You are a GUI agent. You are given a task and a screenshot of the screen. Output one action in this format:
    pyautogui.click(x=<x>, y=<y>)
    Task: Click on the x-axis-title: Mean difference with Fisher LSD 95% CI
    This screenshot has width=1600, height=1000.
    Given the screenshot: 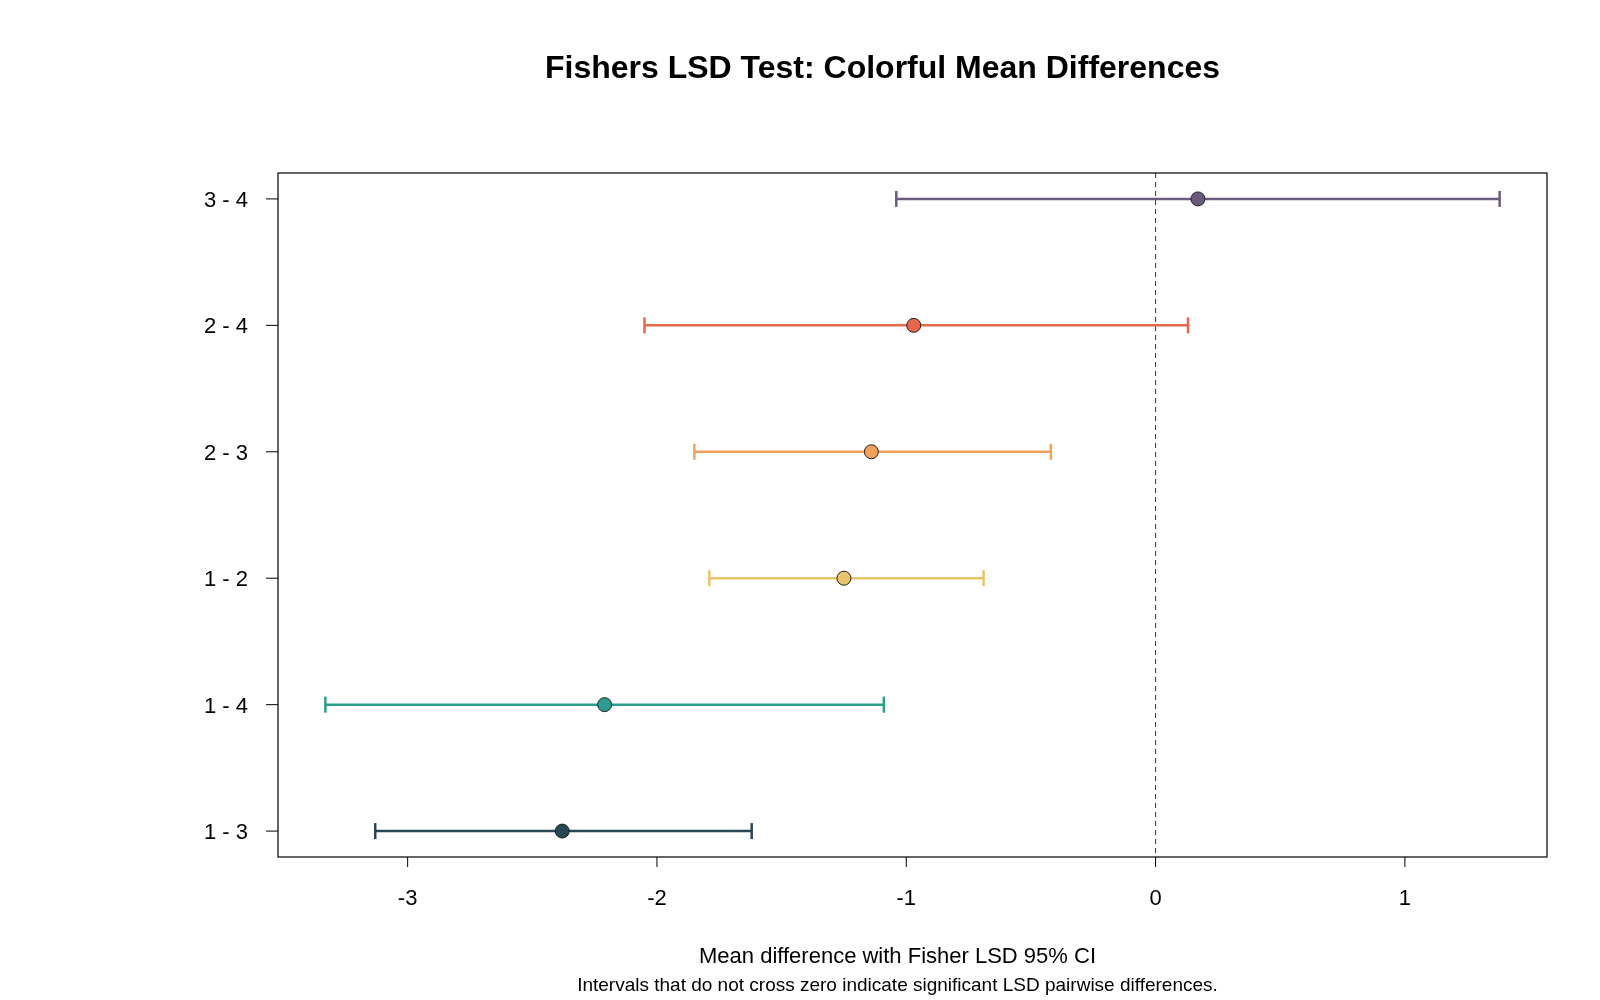 What is the action you would take?
    pyautogui.click(x=897, y=955)
    